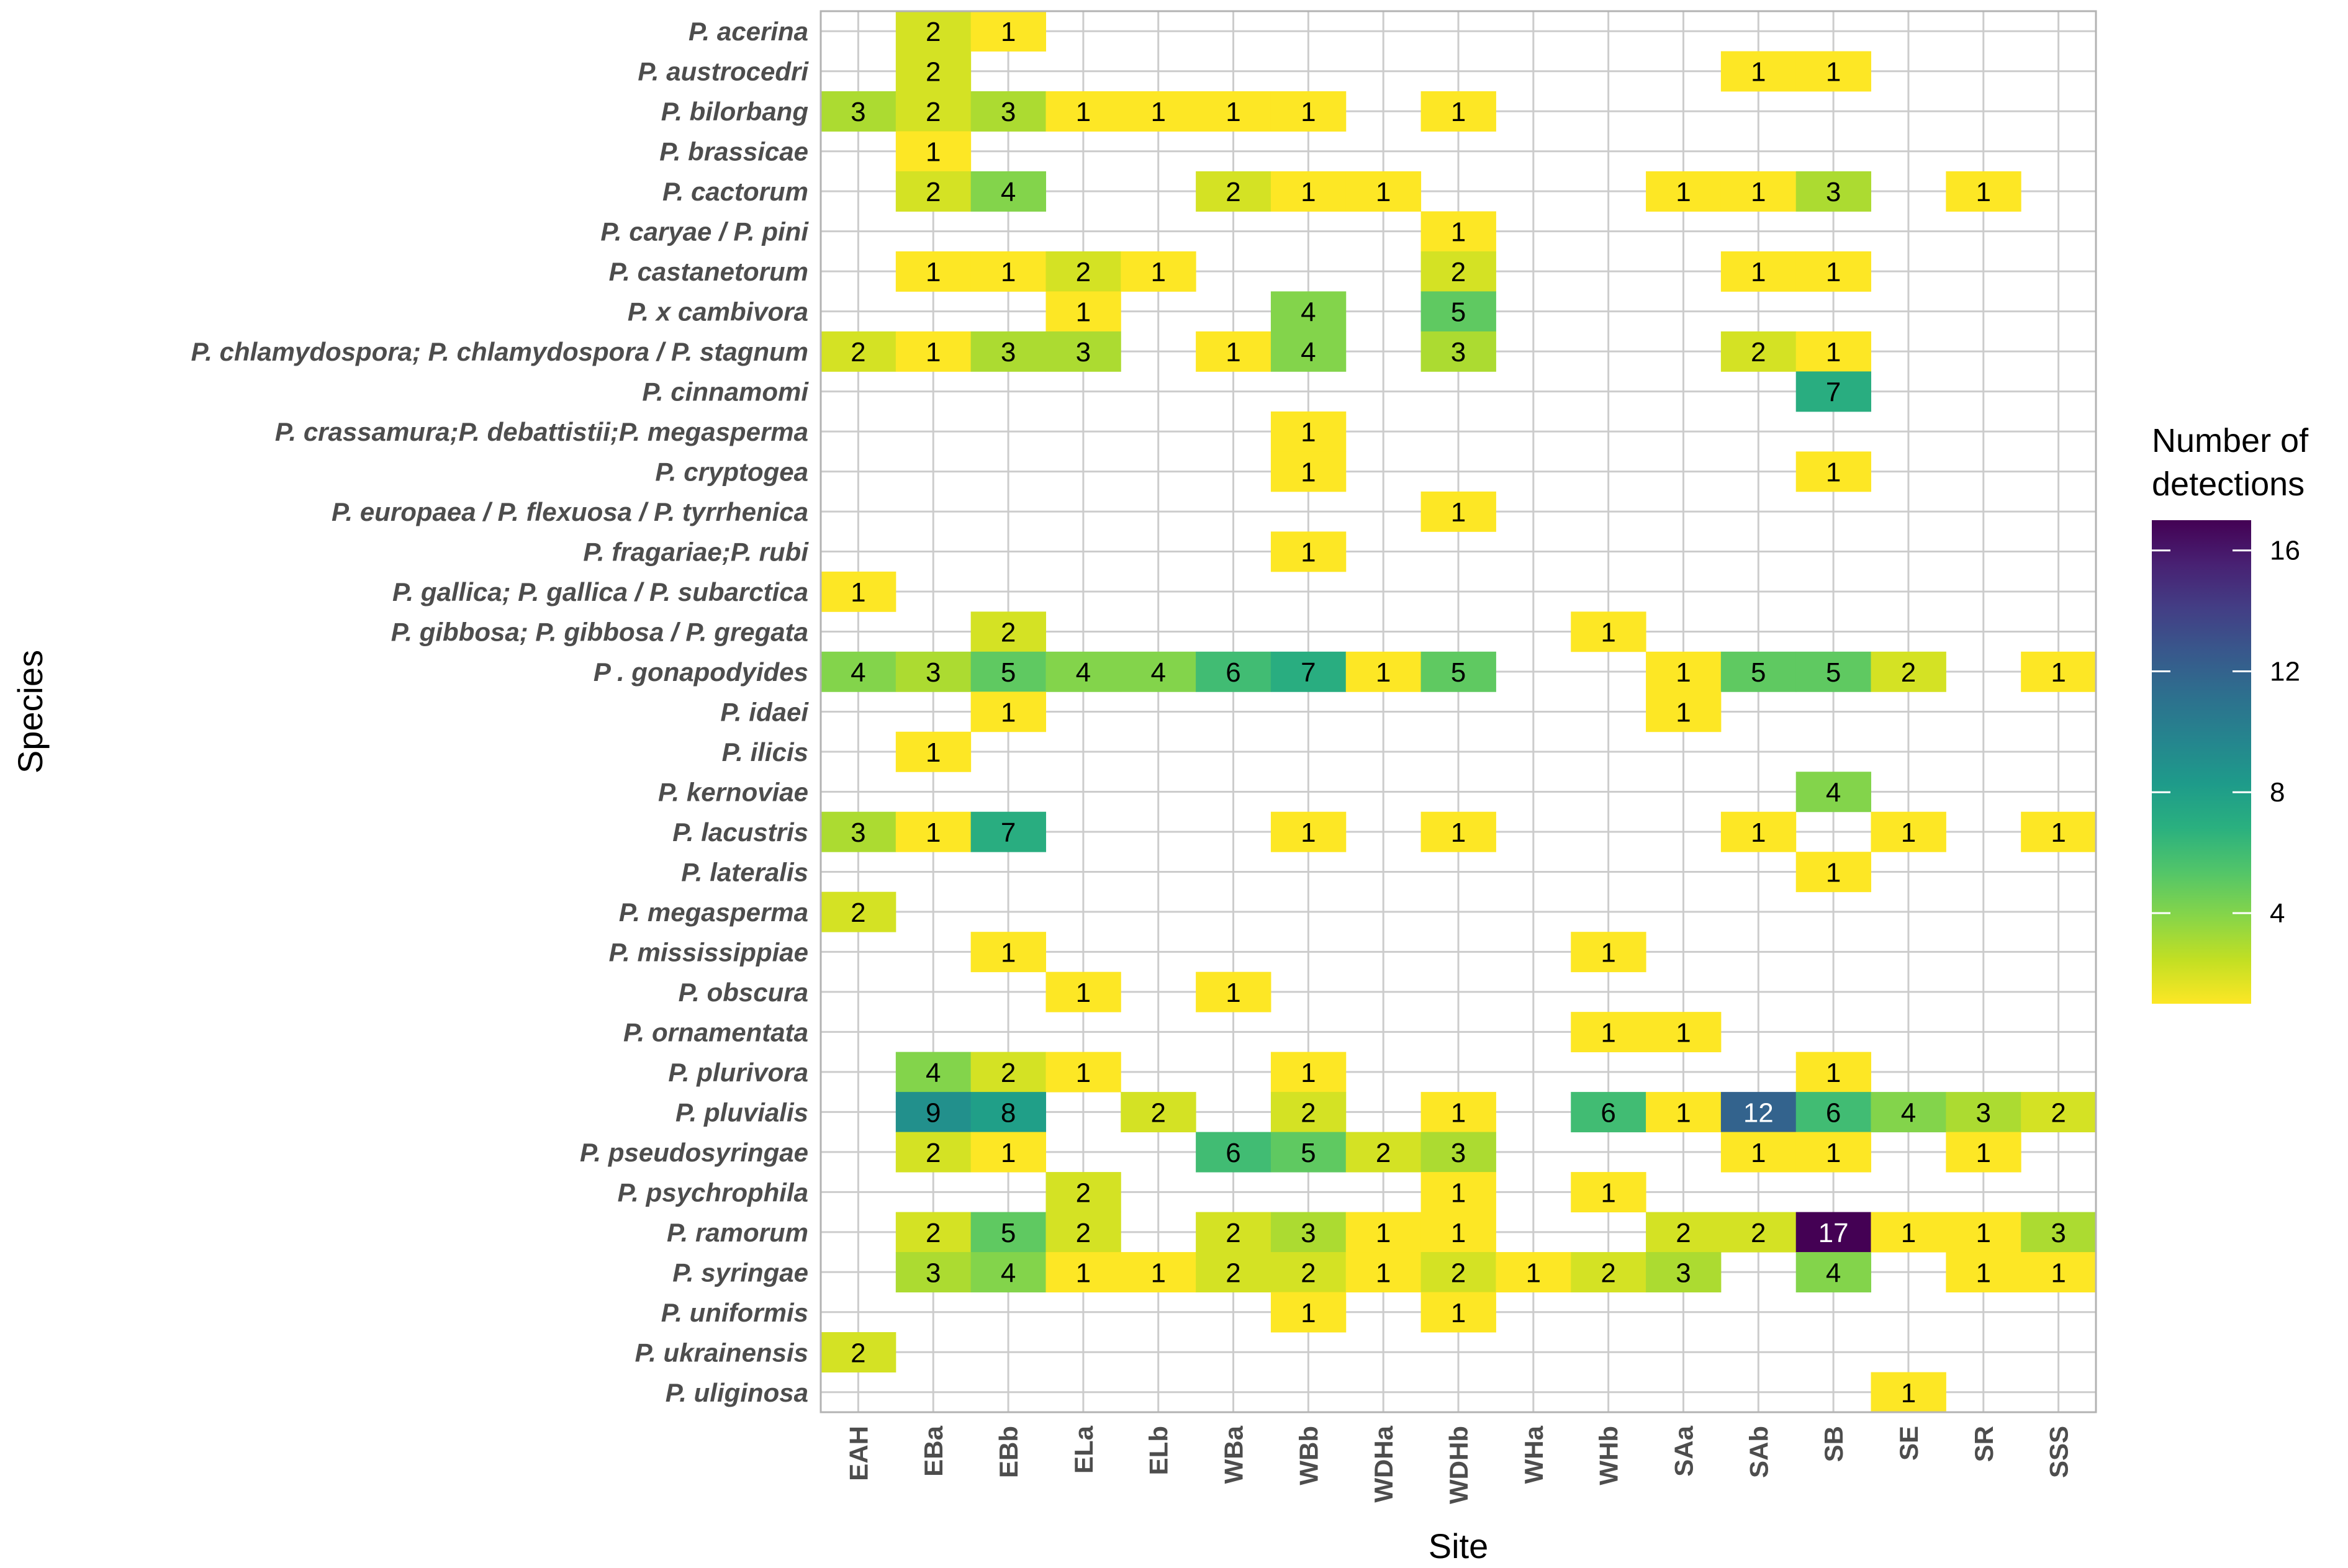 The image size is (2348, 1568). I want to click on y-tick-label-p-obscura: P. obscura, so click(743, 992).